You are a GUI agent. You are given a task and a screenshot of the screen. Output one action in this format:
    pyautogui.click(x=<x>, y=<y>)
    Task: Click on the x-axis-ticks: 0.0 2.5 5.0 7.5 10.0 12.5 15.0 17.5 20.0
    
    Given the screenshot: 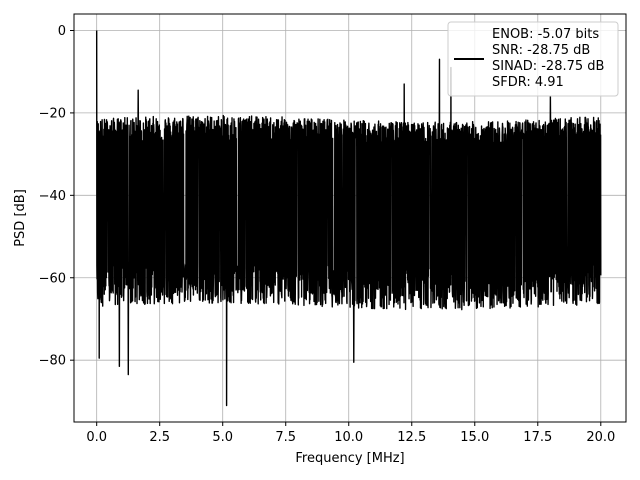 What is the action you would take?
    pyautogui.click(x=350, y=433)
    